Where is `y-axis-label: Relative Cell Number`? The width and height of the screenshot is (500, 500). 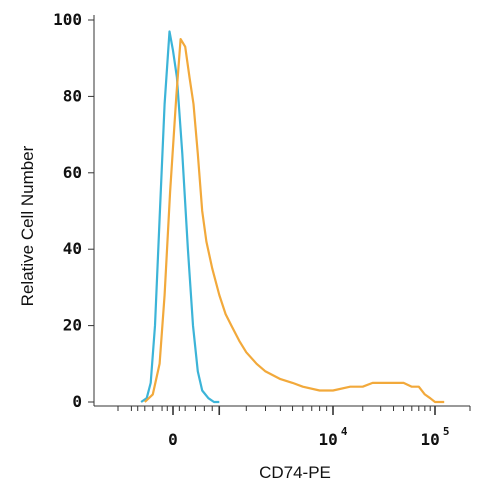
y-axis-label: Relative Cell Number is located at coordinates (27, 225).